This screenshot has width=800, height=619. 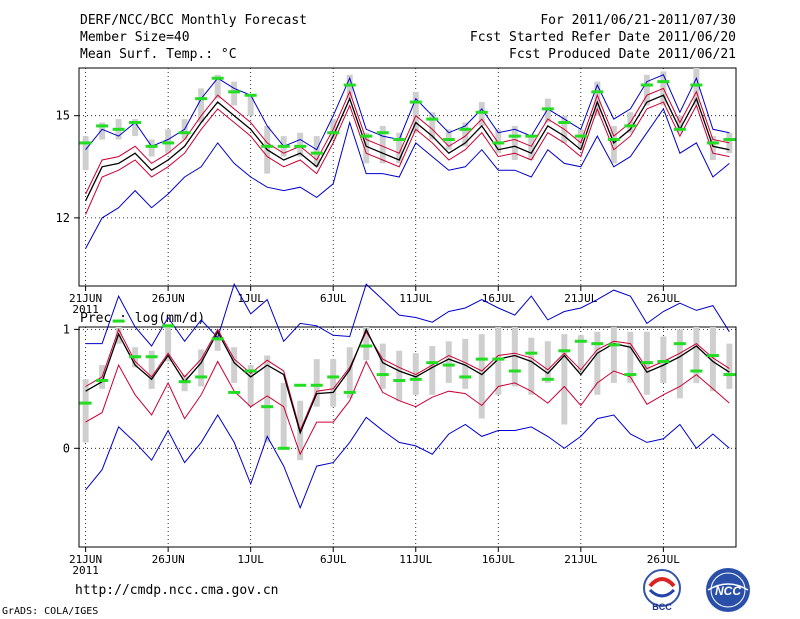 What do you see at coordinates (143, 318) in the screenshot?
I see `precip-panel-title: Prec.: log(mm/d)` at bounding box center [143, 318].